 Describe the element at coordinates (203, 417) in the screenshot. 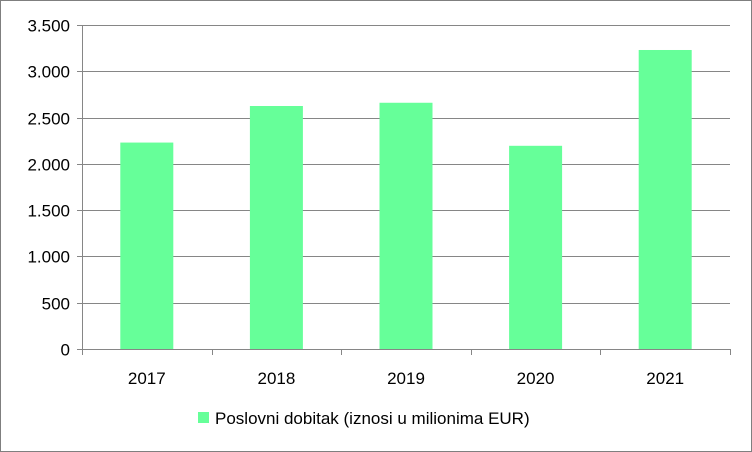

I see `legend-swatch` at that location.